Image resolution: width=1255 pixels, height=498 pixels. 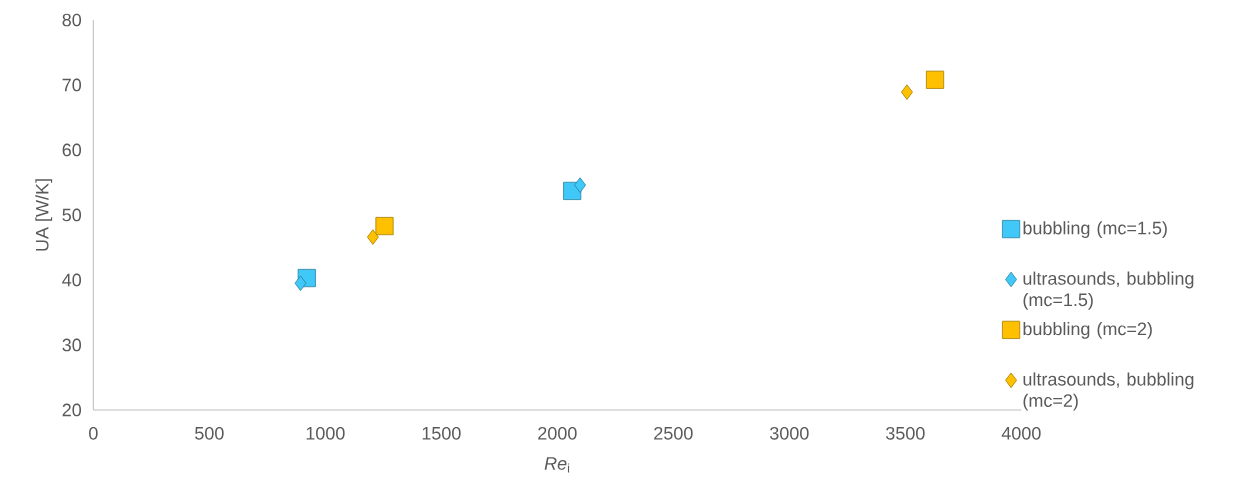 I want to click on x-tick-label: 4000, so click(x=1021, y=433).